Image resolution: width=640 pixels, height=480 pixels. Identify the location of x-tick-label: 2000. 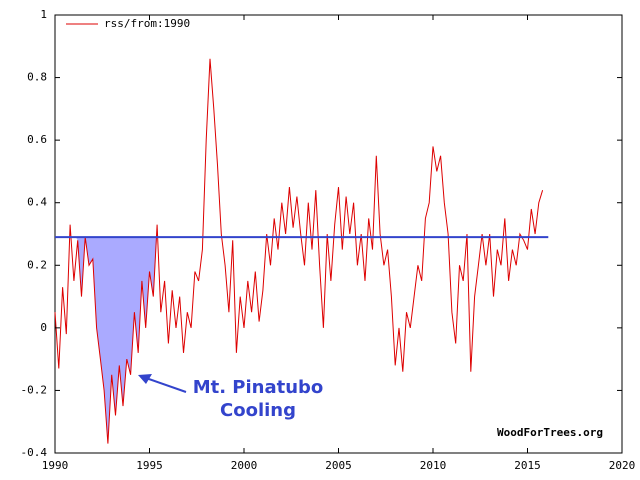
(244, 465).